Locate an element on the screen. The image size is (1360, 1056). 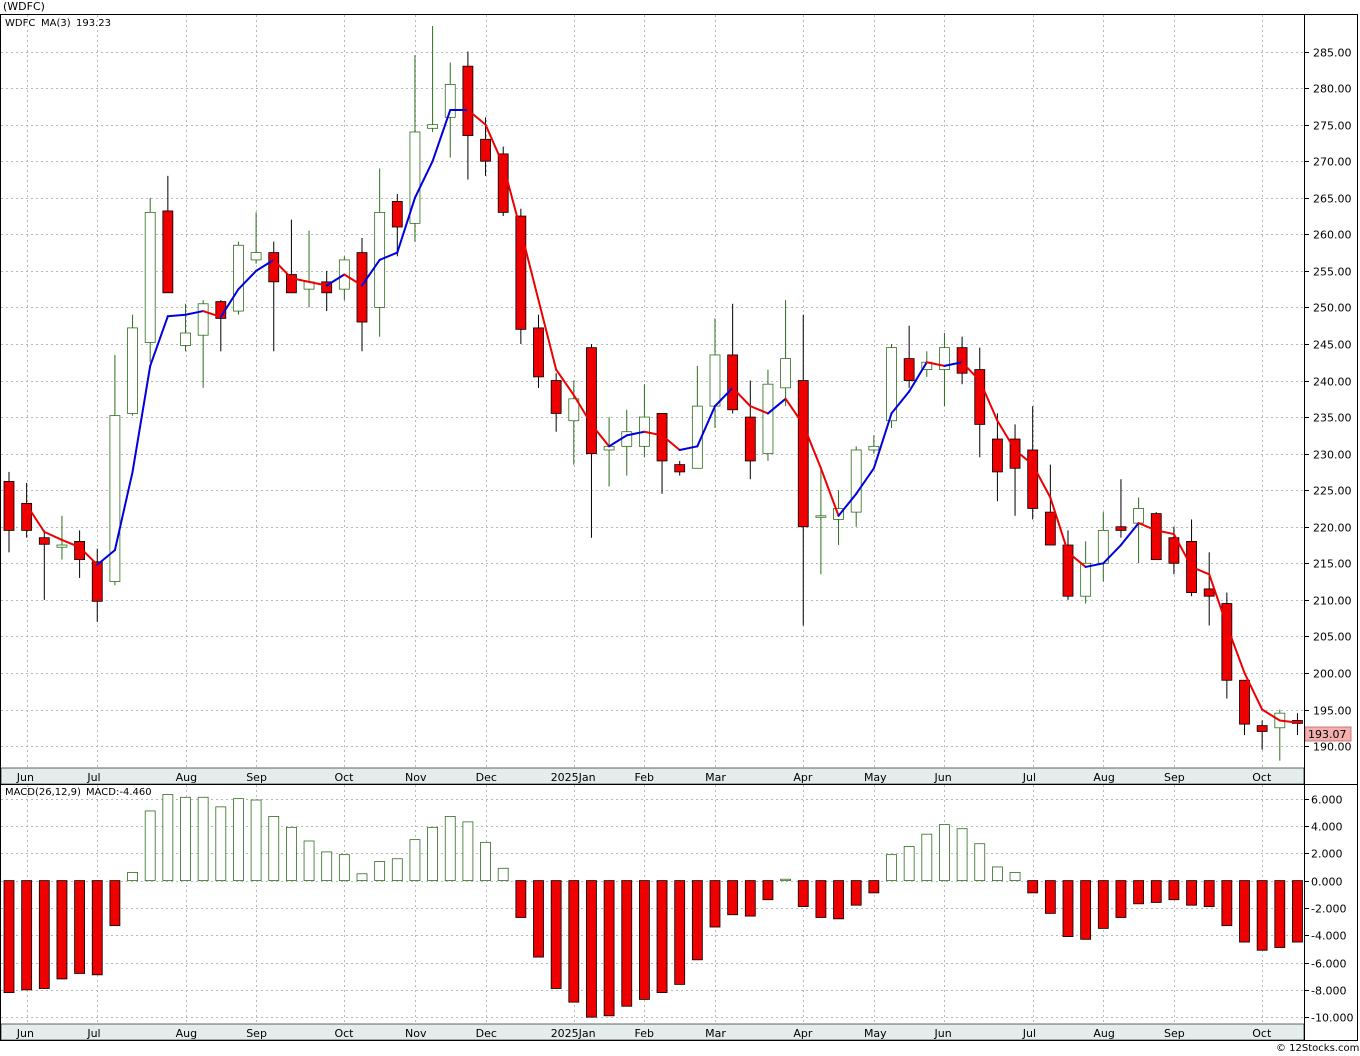
price-y-tick-label: 265.00 is located at coordinates (1332, 199).